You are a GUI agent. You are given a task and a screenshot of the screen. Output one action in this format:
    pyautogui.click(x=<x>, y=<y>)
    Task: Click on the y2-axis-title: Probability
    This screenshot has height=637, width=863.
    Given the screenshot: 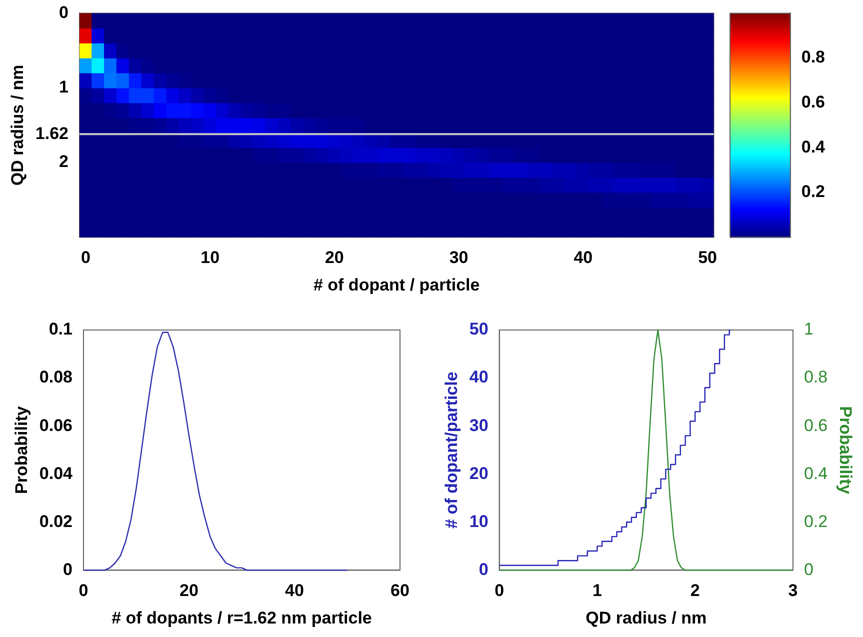 What is the action you would take?
    pyautogui.click(x=846, y=450)
    